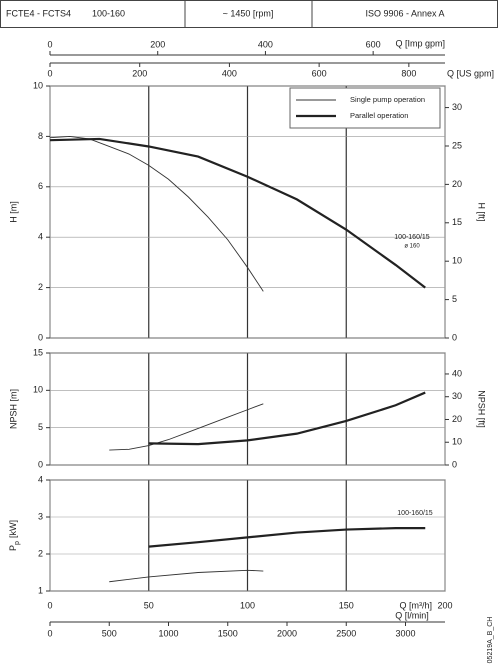 Image resolution: width=498 pixels, height=665 pixels. Describe the element at coordinates (346, 633) in the screenshot. I see `bottom-tick-label: 2500` at that location.